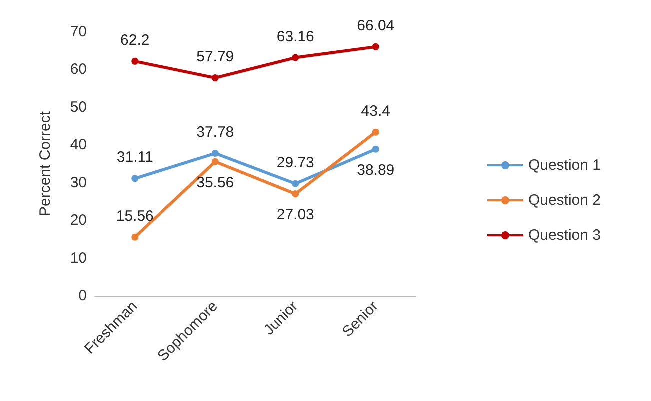 The image size is (651, 401). I want to click on legend-label: Question 1, so click(564, 165).